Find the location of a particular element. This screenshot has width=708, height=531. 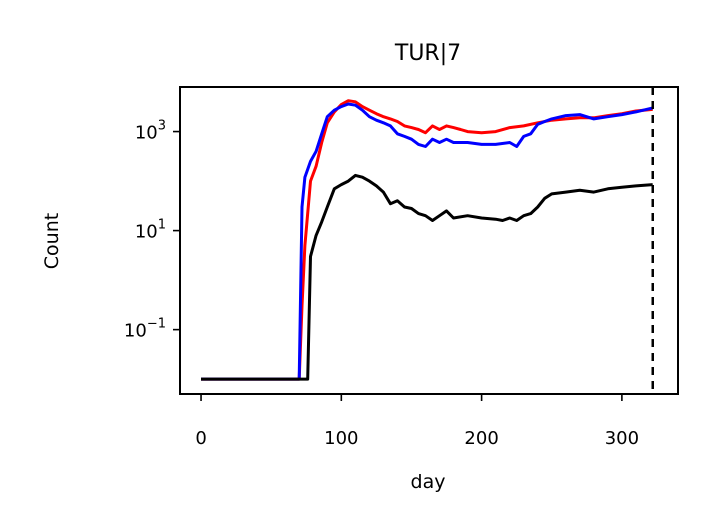

x-axis-ticks: 0 100 200 300 is located at coordinates (417, 421).